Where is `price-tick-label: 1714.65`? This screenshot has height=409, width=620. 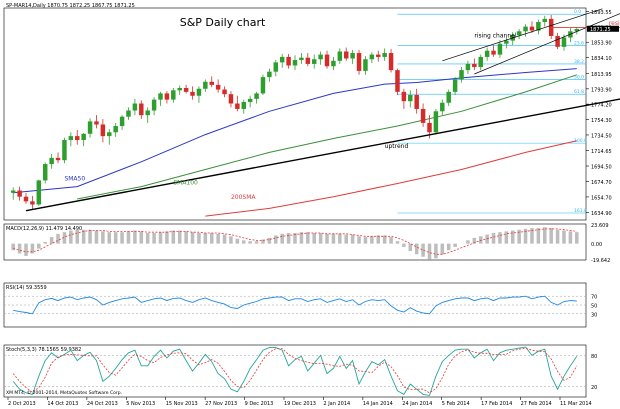
price-tick-label: 1714.65 is located at coordinates (601, 152).